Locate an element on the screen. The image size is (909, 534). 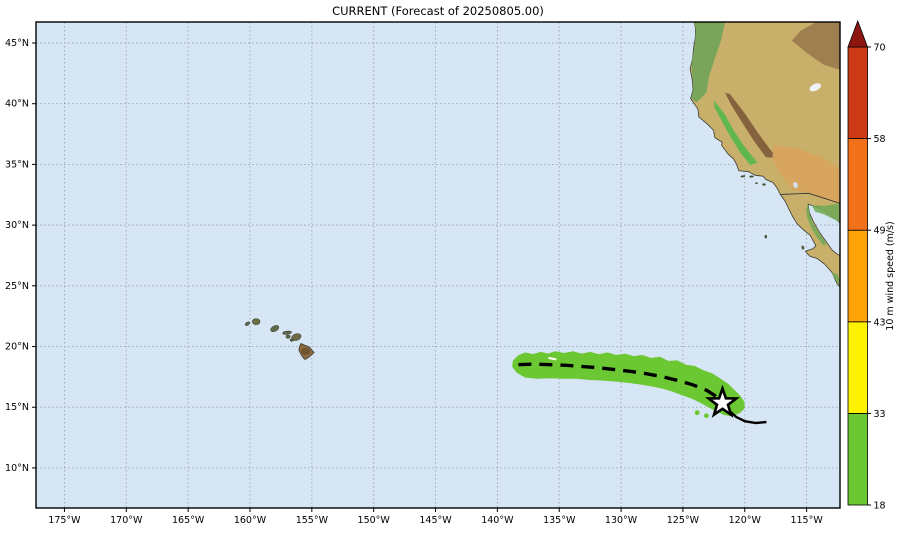
x-tick-label: 140°W is located at coordinates (497, 520).